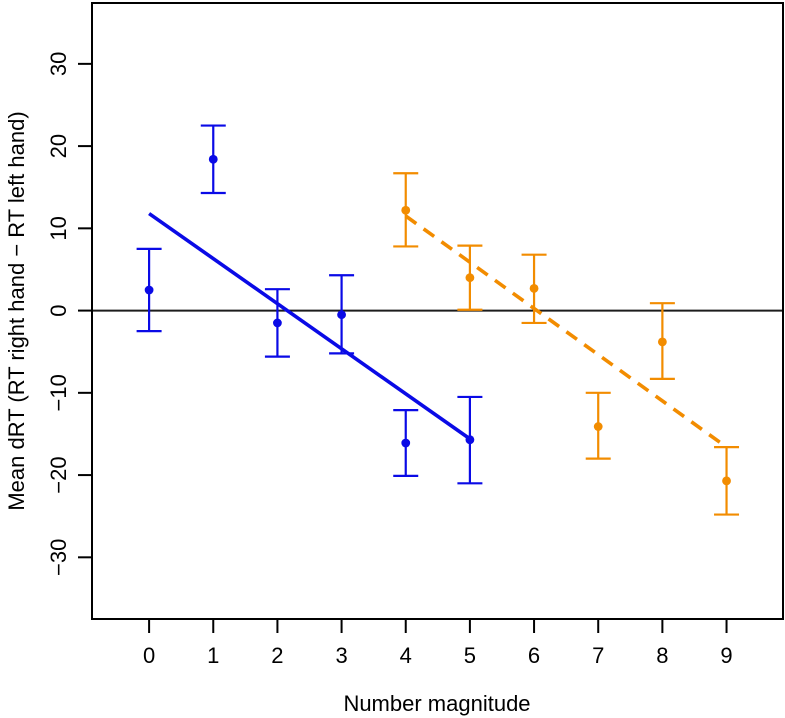 The height and width of the screenshot is (718, 785). What do you see at coordinates (58, 228) in the screenshot?
I see `y-tick-label: 10` at bounding box center [58, 228].